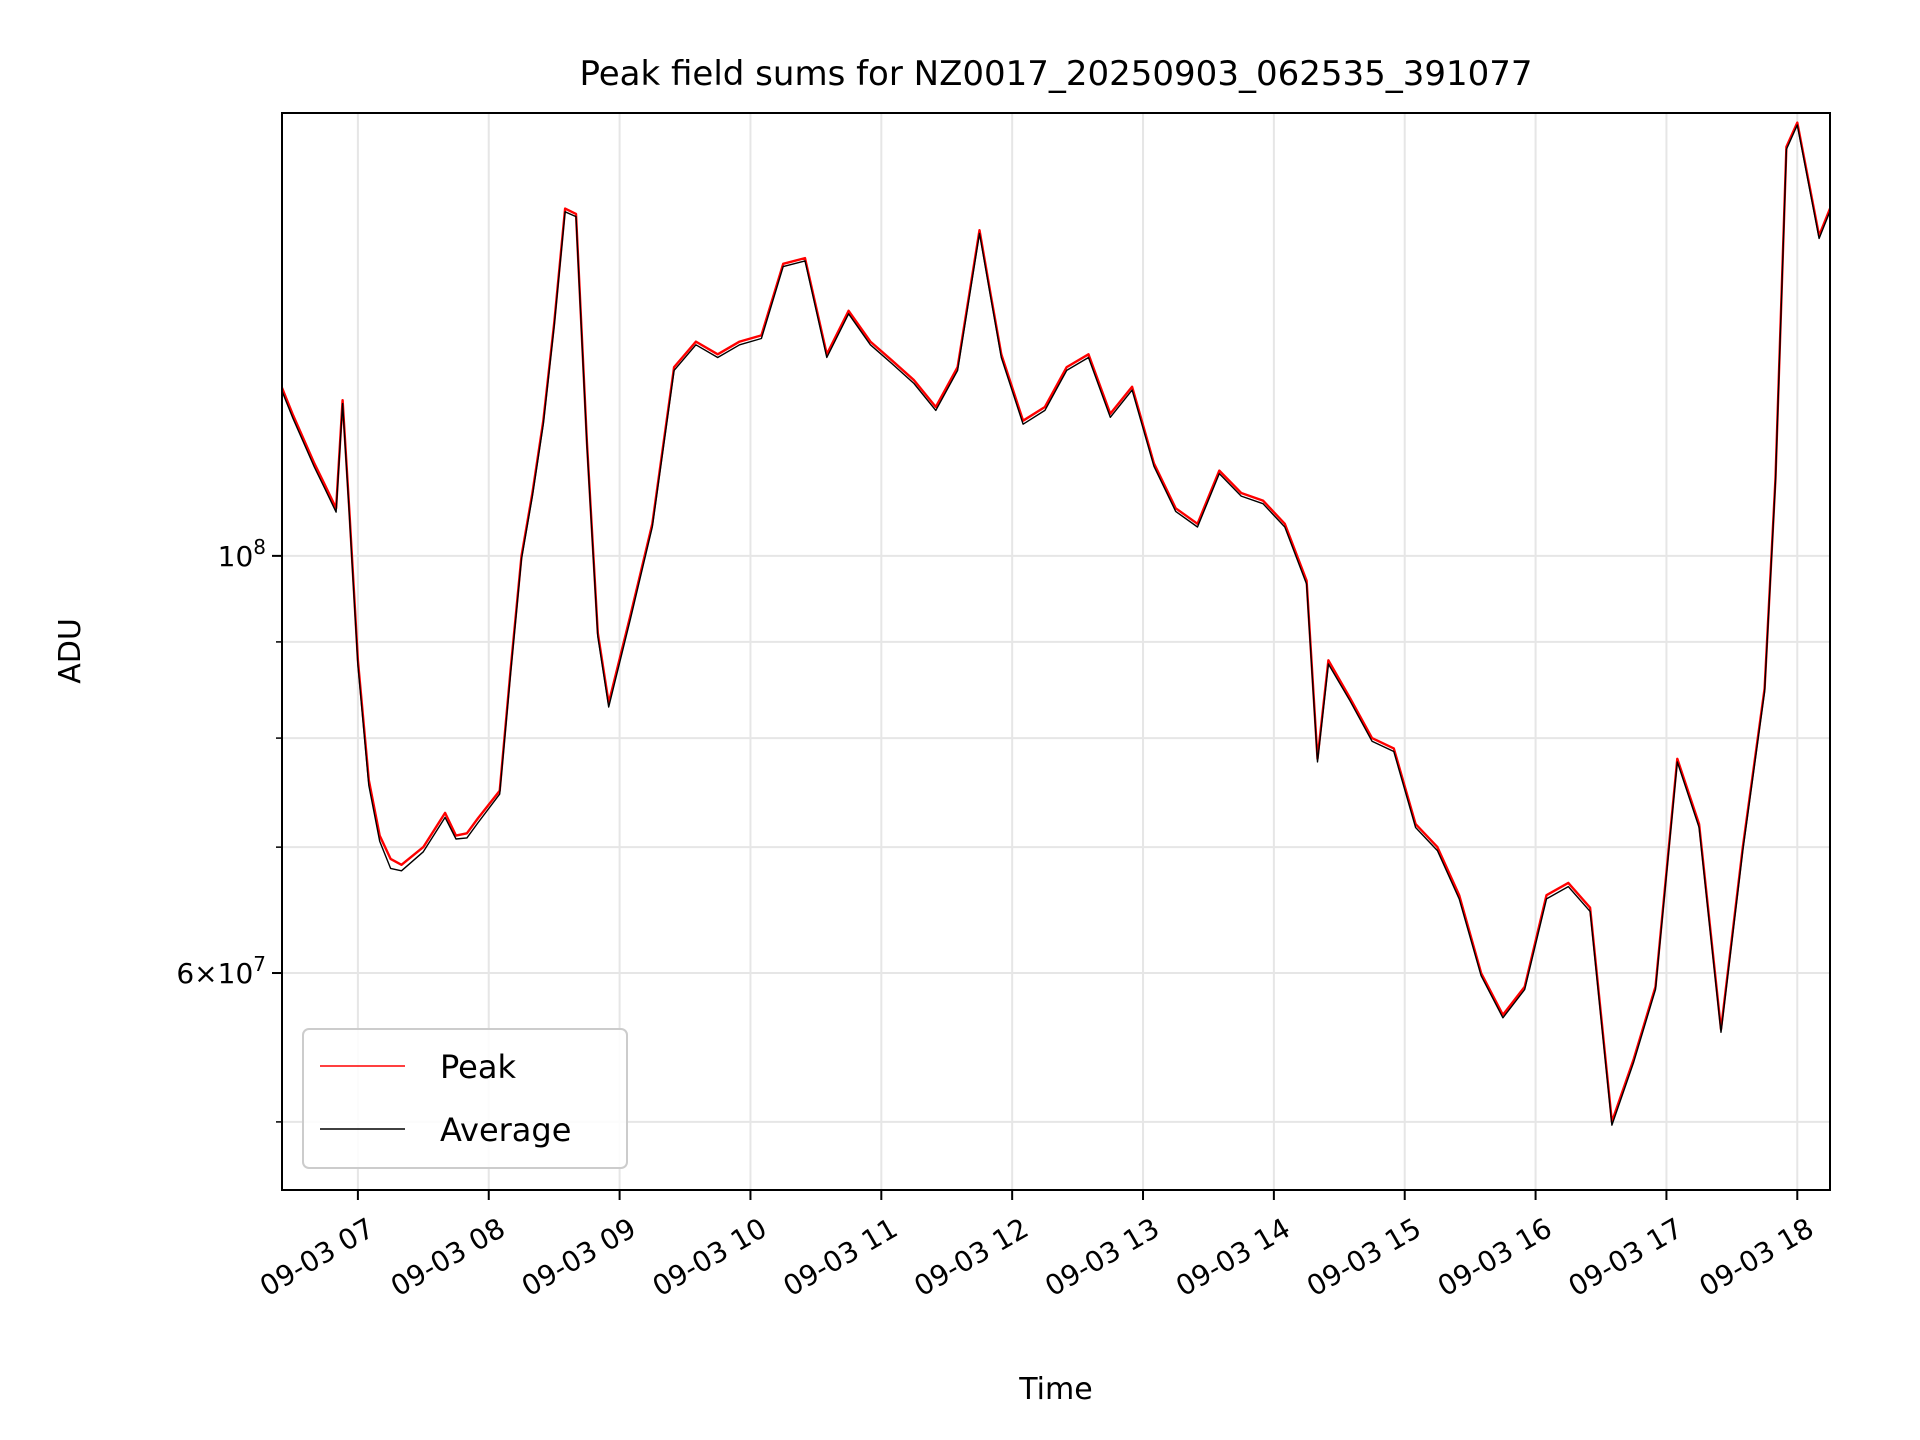  What do you see at coordinates (505, 1130) in the screenshot?
I see `legend-label-average: Average` at bounding box center [505, 1130].